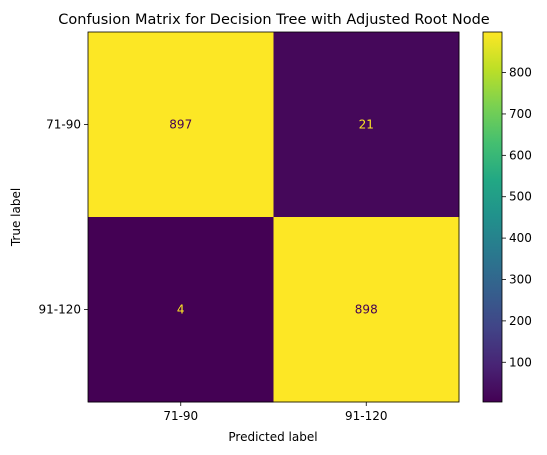 The height and width of the screenshot is (455, 547). Describe the element at coordinates (63, 125) in the screenshot. I see `y-tick-label: 71-90` at that location.